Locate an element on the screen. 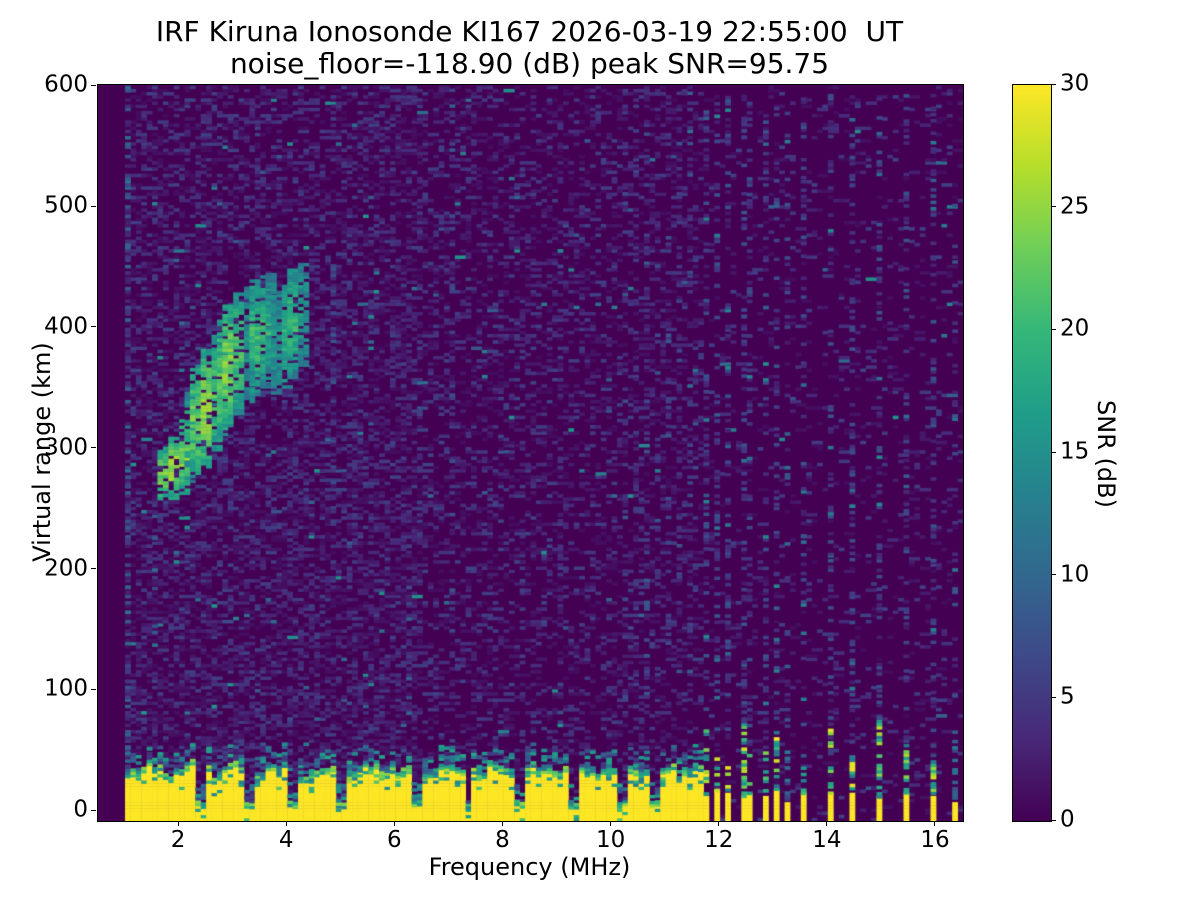 The height and width of the screenshot is (900, 1200). y-tick-label: 300 is located at coordinates (66, 447).